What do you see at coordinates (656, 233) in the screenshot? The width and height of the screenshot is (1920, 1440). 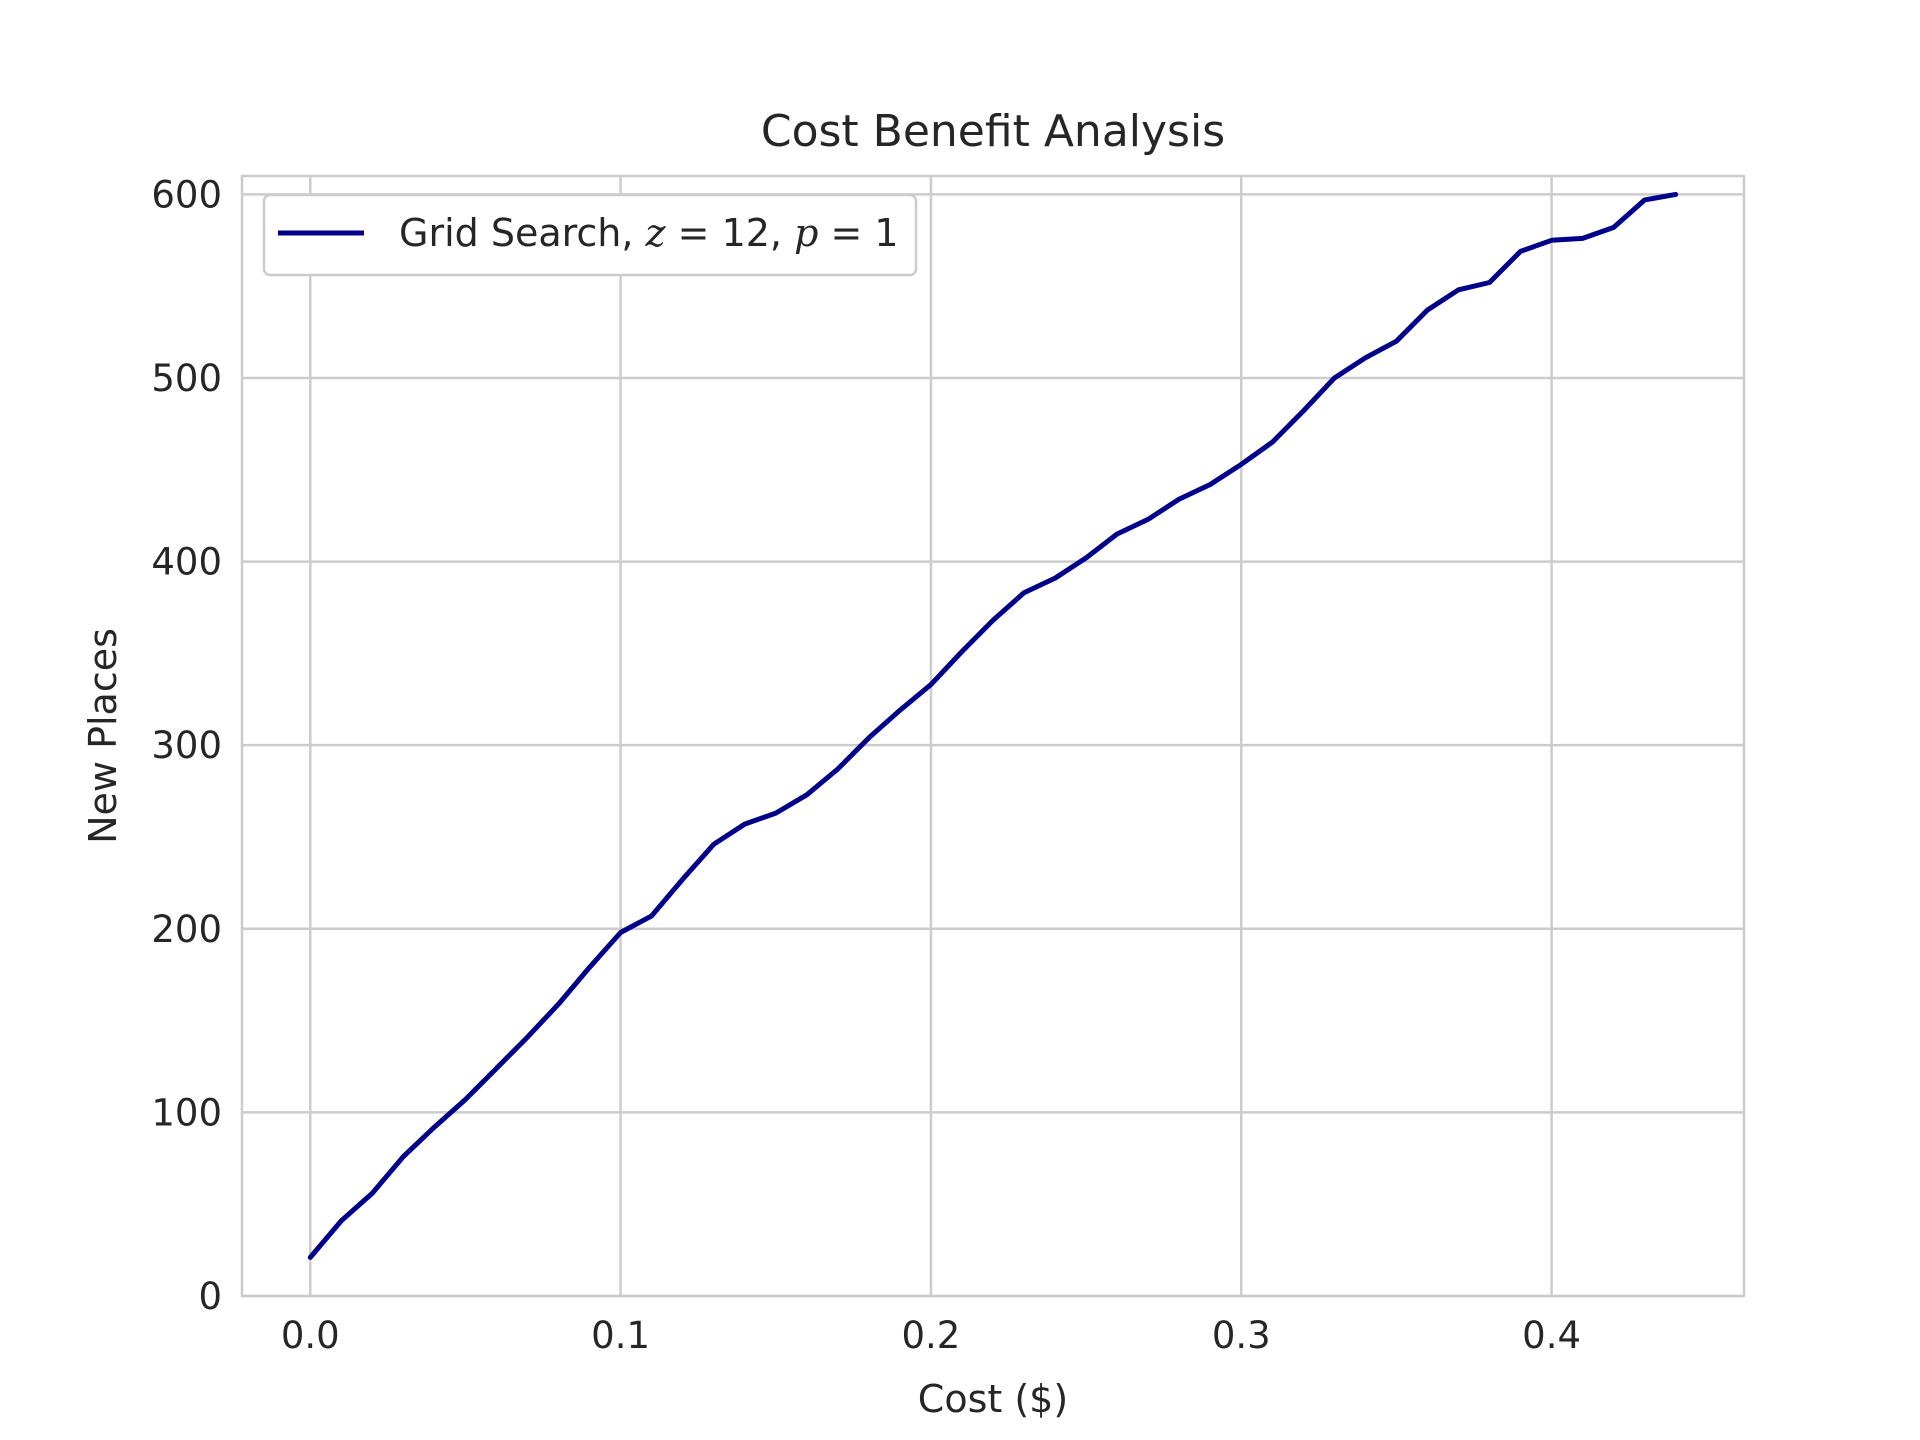 I see `legend-var-z: z` at bounding box center [656, 233].